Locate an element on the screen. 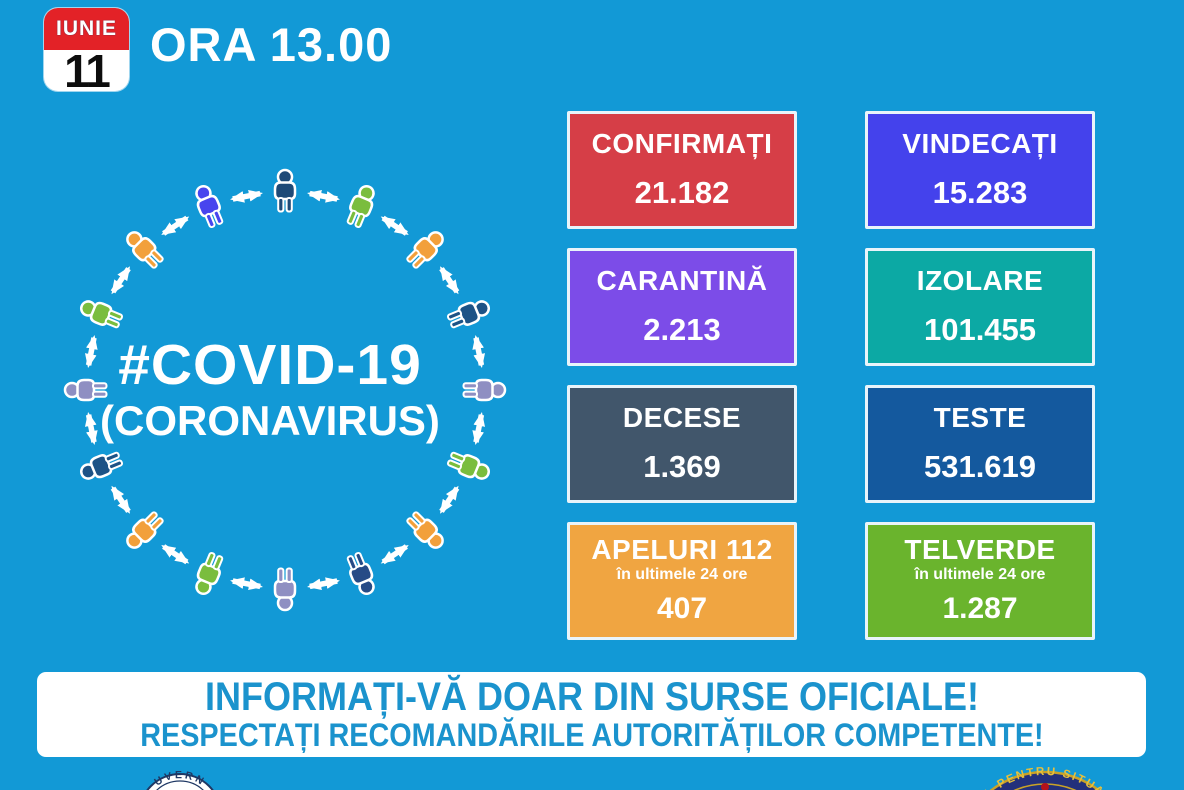 The image size is (1184, 790). coronavirus-subtitle: (CORONAVIRUS) is located at coordinates (270, 420).